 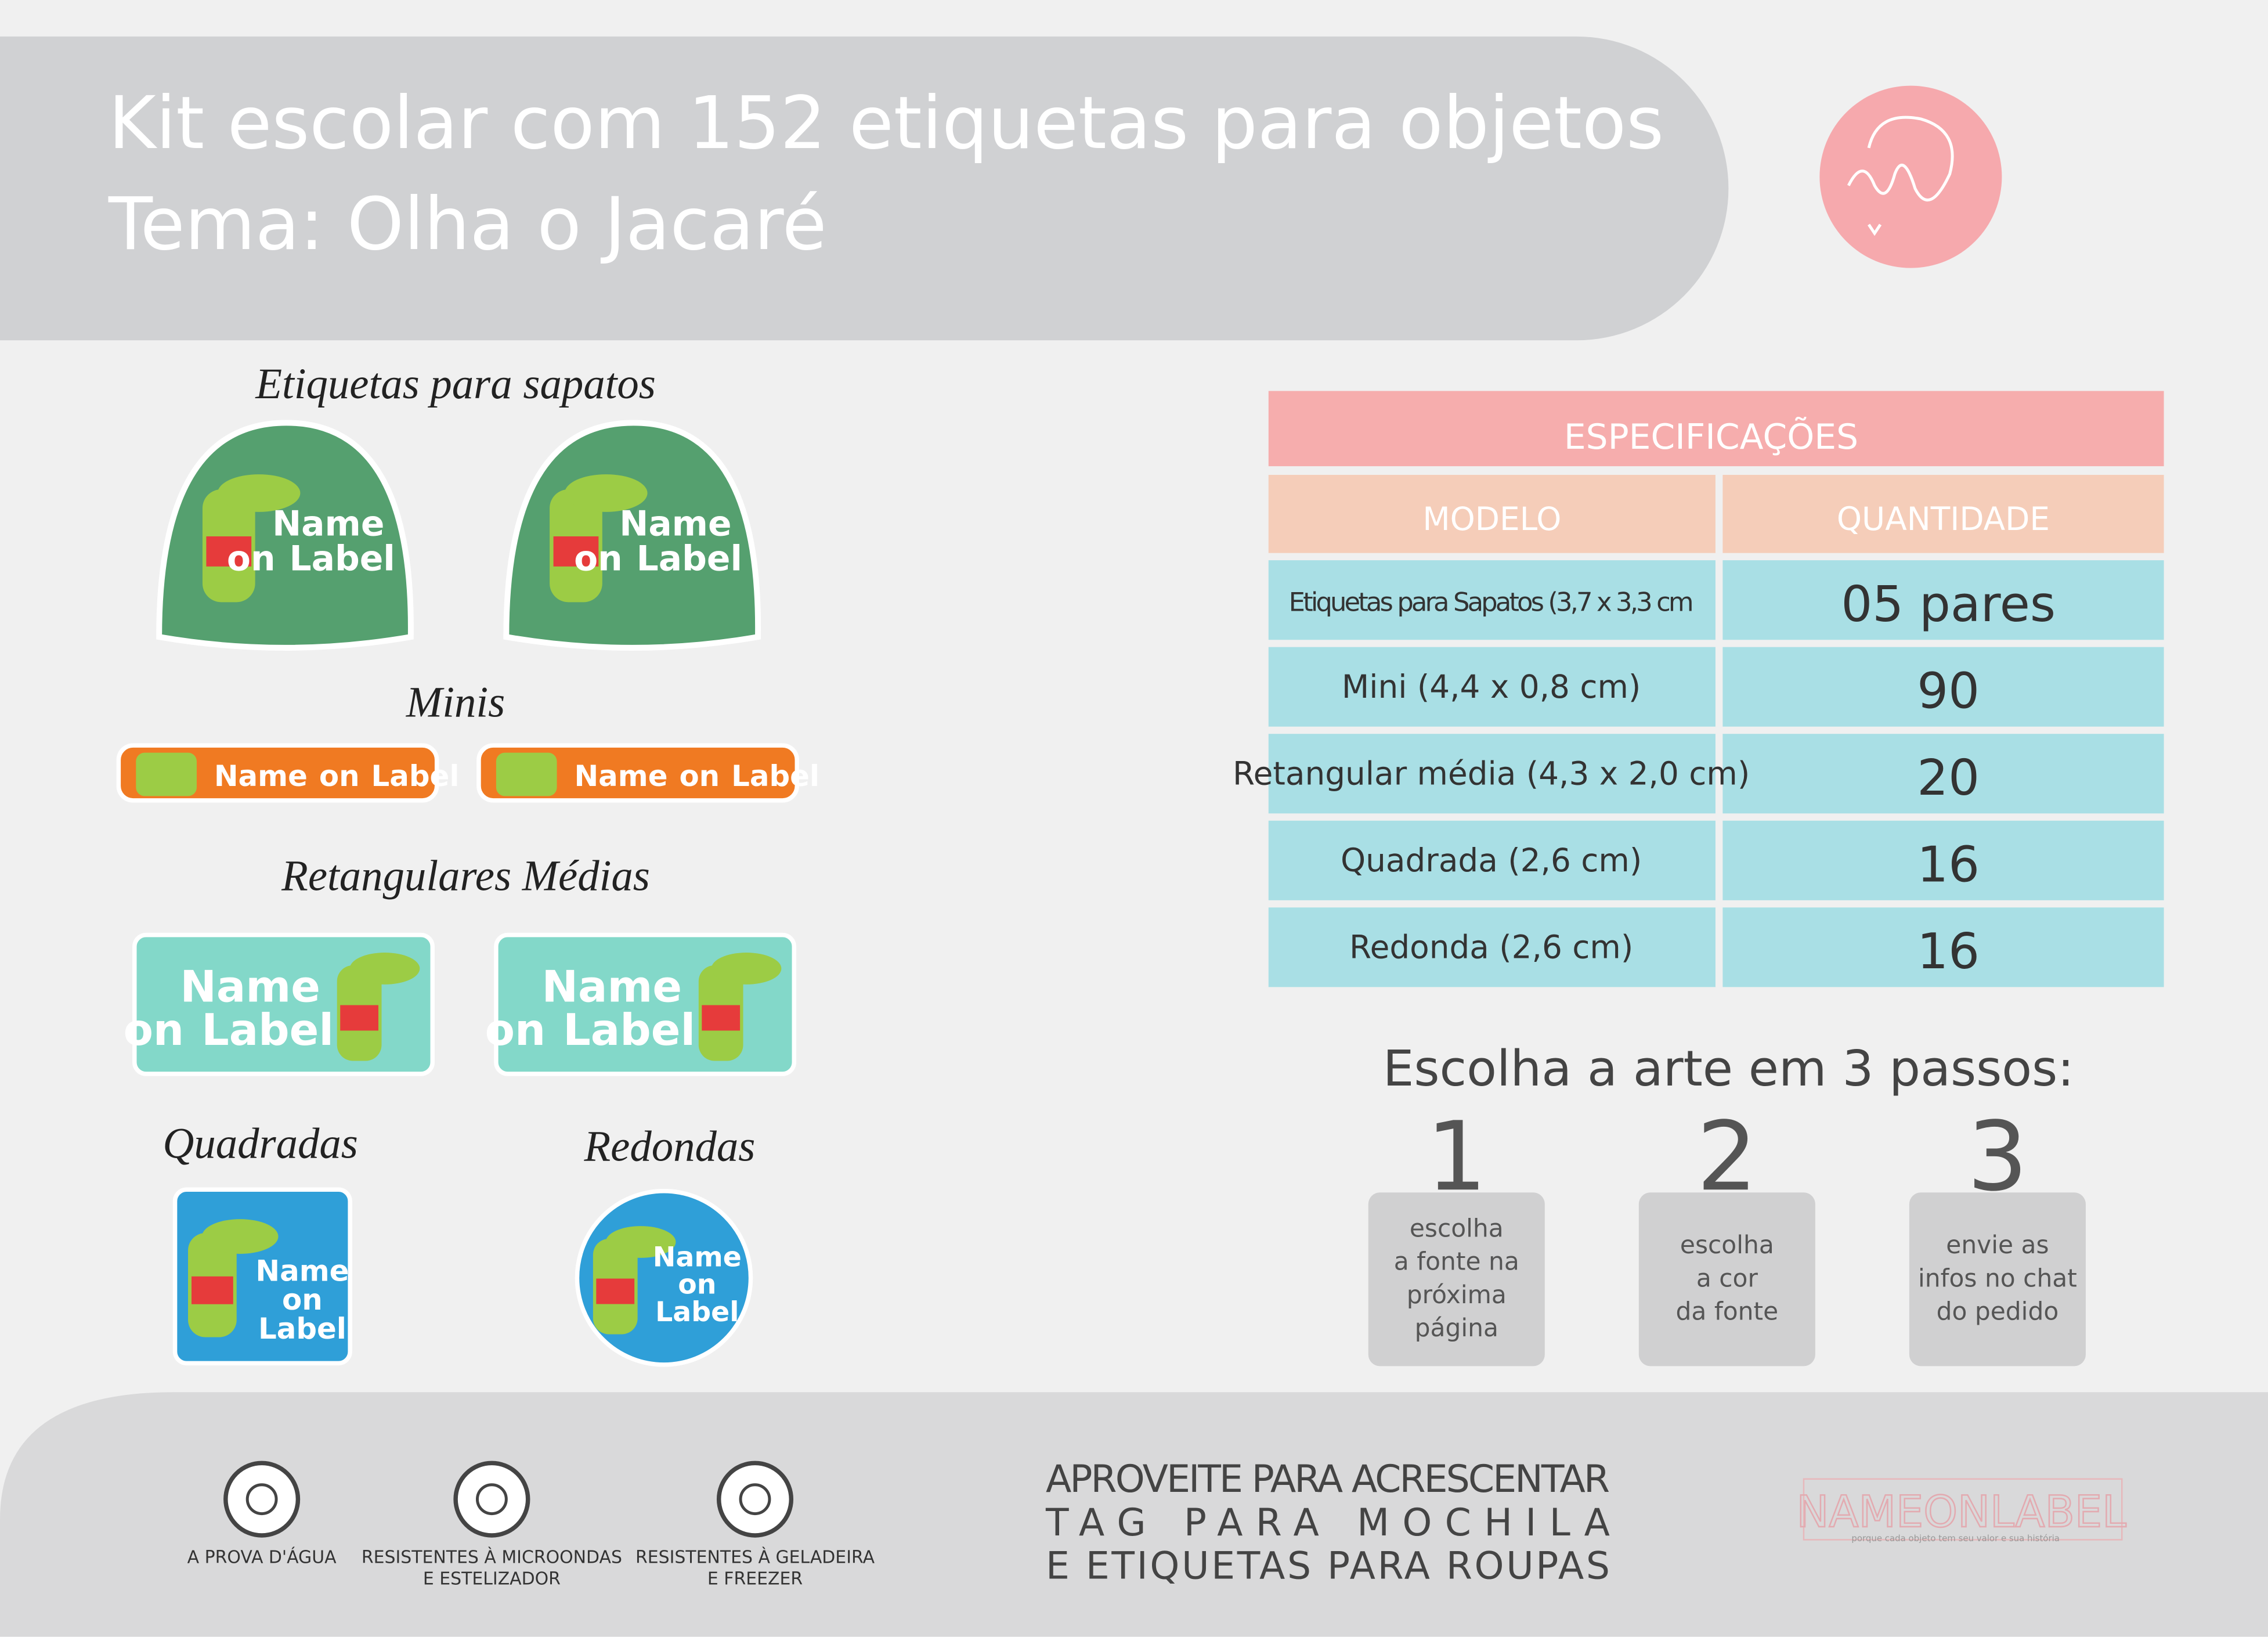 What do you see at coordinates (467, 224) in the screenshot?
I see `subtitle: Tema: Olha o Jacaré` at bounding box center [467, 224].